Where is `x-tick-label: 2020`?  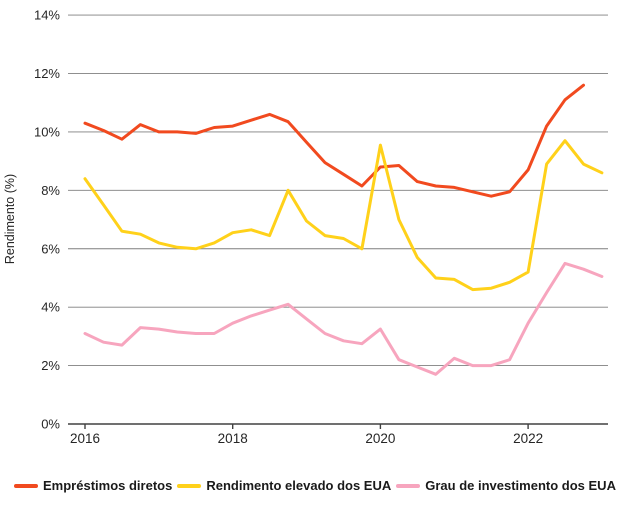
x-tick-label: 2020 is located at coordinates (380, 438).